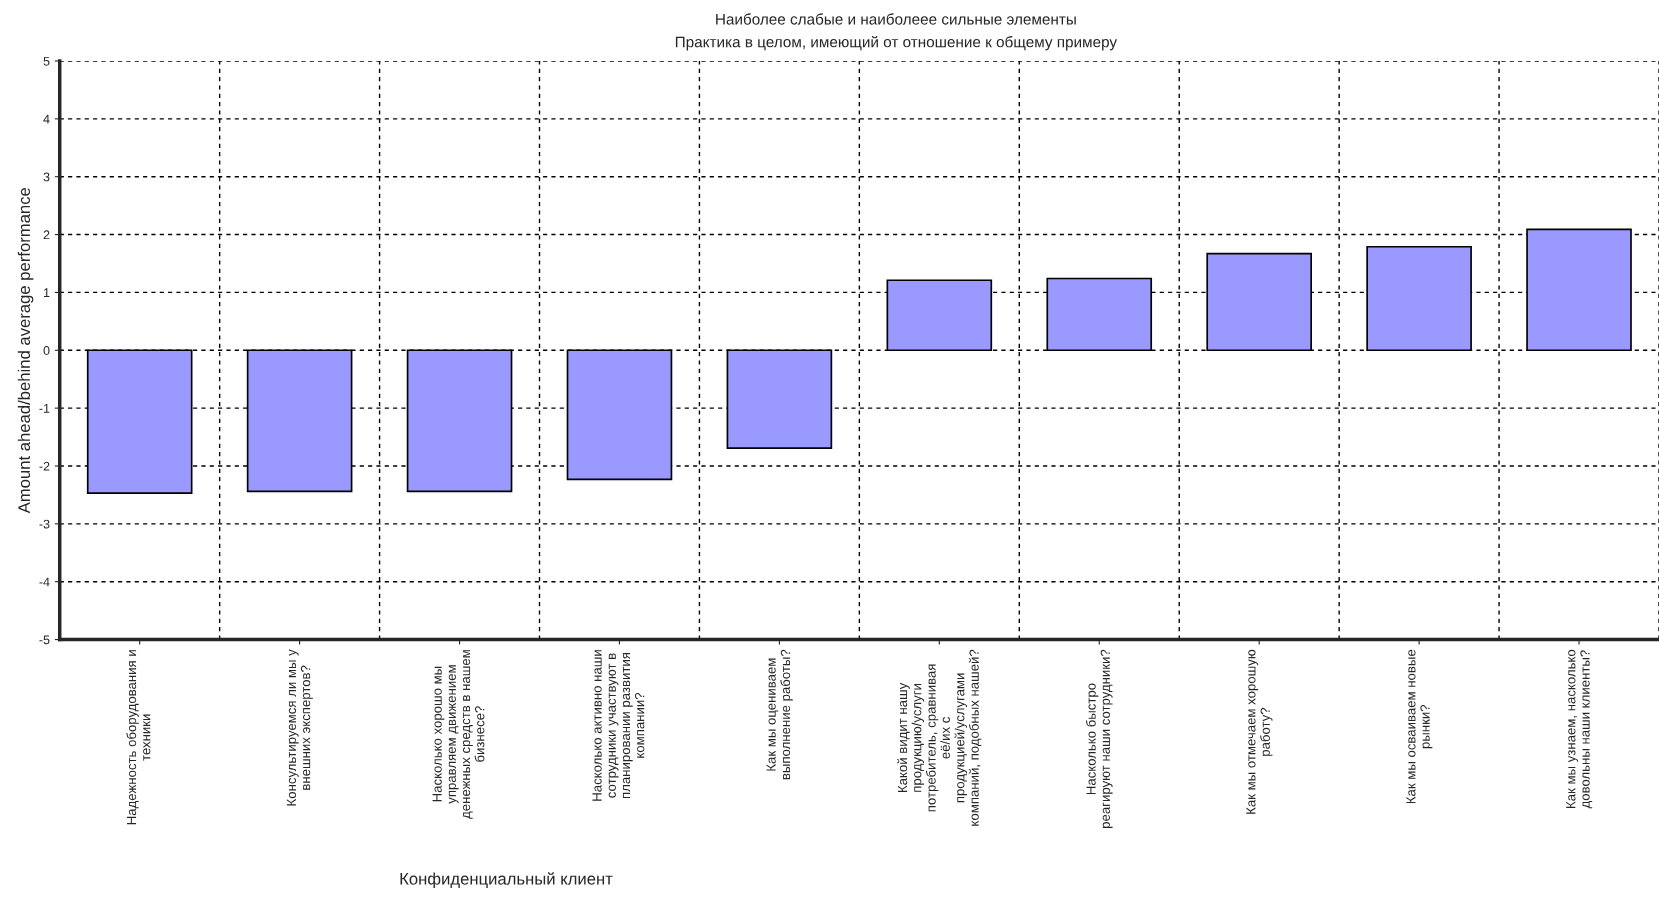 The width and height of the screenshot is (1659, 897). I want to click on x-tick-label: Как мы оцениваем выполнение работы?, so click(779, 714).